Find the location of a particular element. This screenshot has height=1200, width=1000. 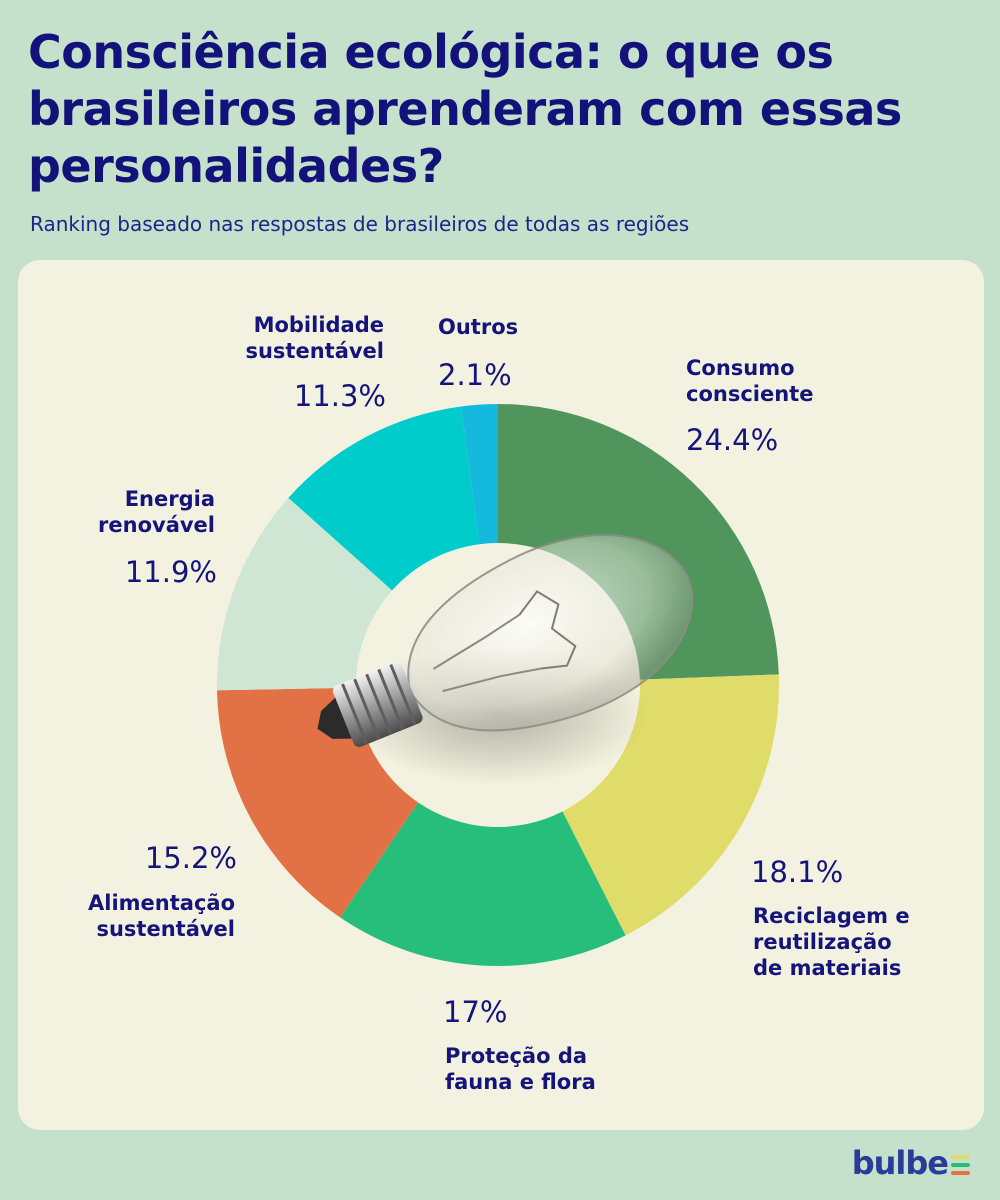

label-consumo-consciente: Consumo consciente is located at coordinates (749, 381).